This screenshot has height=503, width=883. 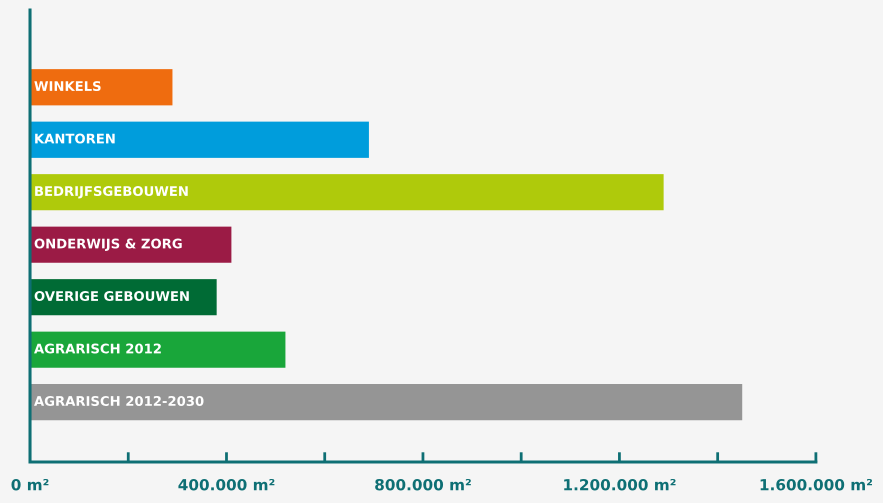 What do you see at coordinates (97, 349) in the screenshot?
I see `y-tick-label: AGRARISCH 2012` at bounding box center [97, 349].